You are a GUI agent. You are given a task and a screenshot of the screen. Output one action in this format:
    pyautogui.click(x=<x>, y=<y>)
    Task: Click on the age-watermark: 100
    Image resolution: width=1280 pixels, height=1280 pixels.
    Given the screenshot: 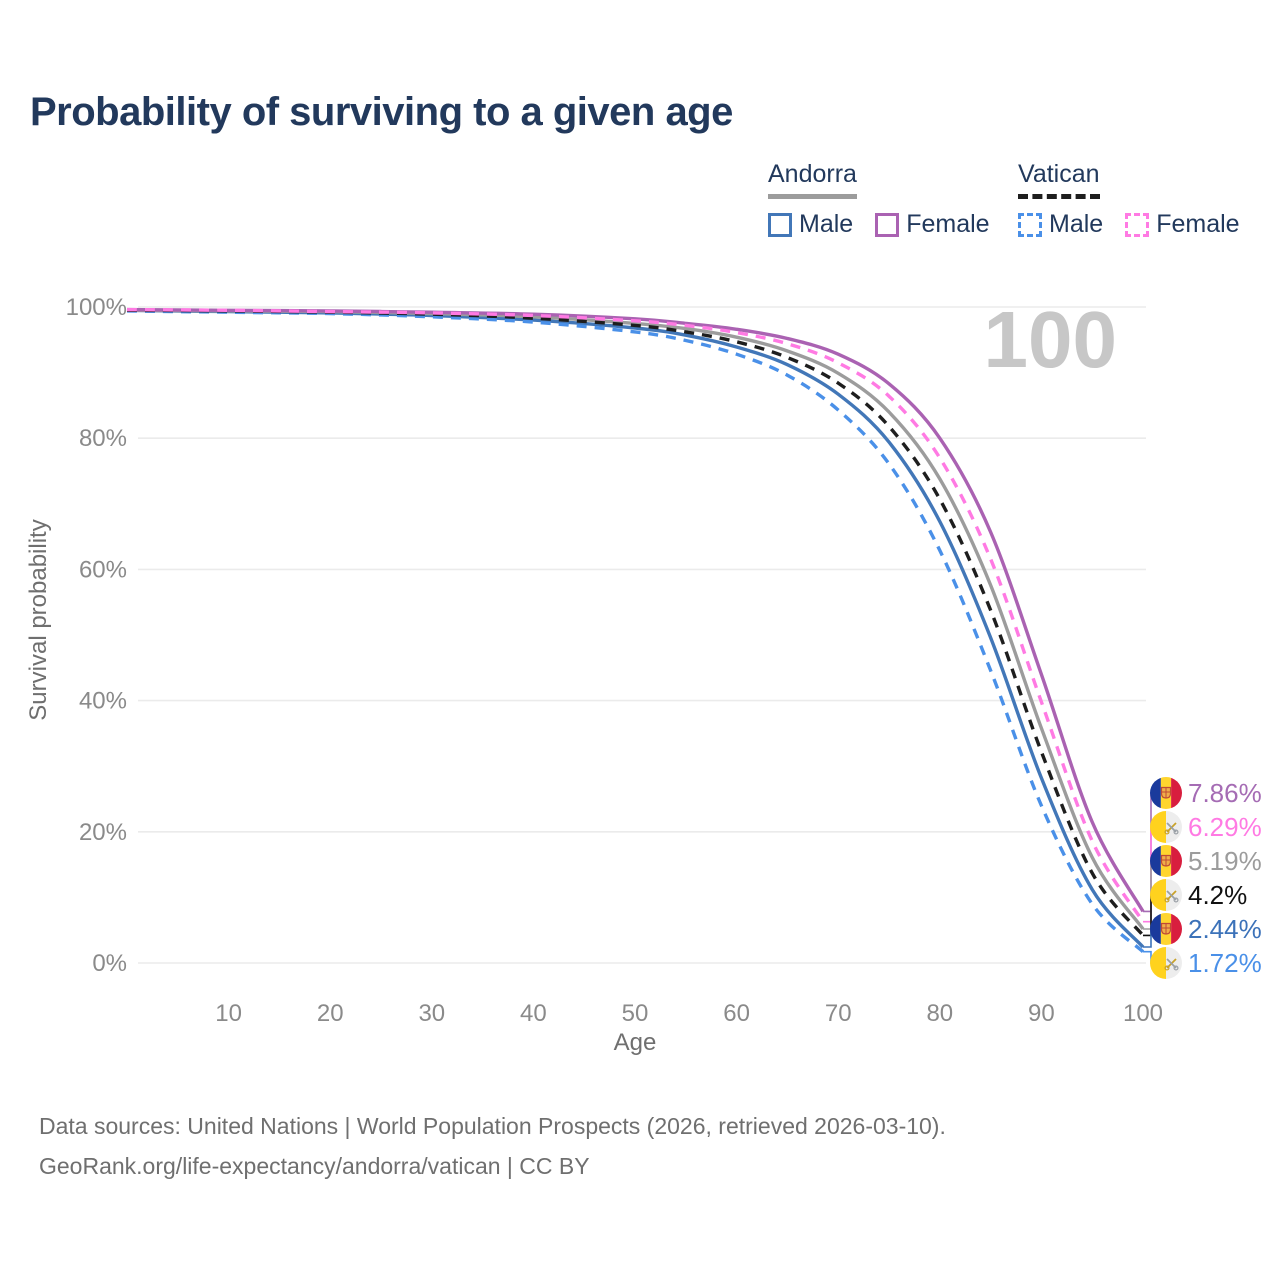 What is the action you would take?
    pyautogui.click(x=1050, y=339)
    